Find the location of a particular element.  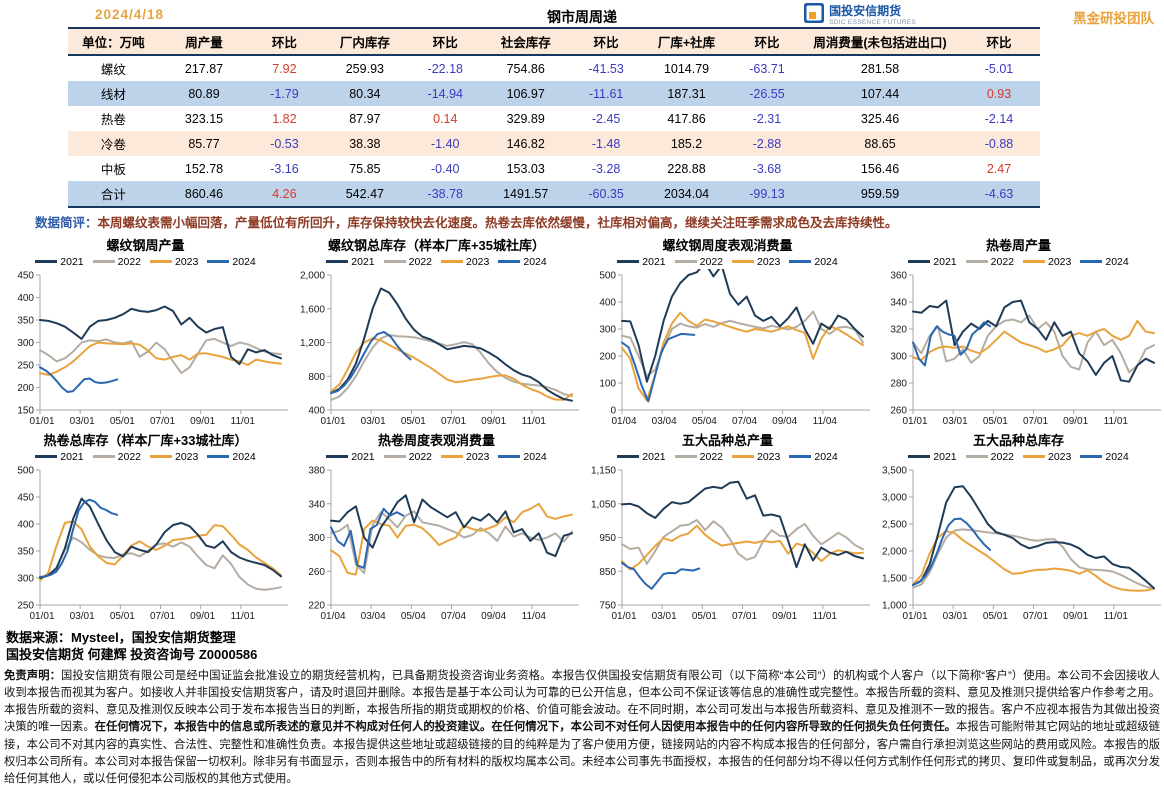

y-tick-label: 1,500 is located at coordinates (894, 579).